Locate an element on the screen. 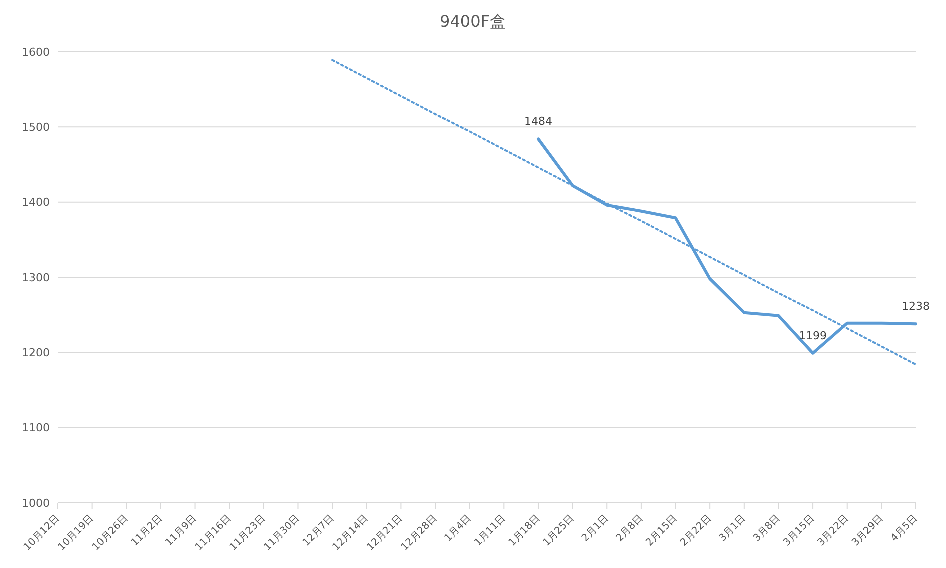 The image size is (946, 568). x-tick-label: 2月15日 is located at coordinates (662, 531).